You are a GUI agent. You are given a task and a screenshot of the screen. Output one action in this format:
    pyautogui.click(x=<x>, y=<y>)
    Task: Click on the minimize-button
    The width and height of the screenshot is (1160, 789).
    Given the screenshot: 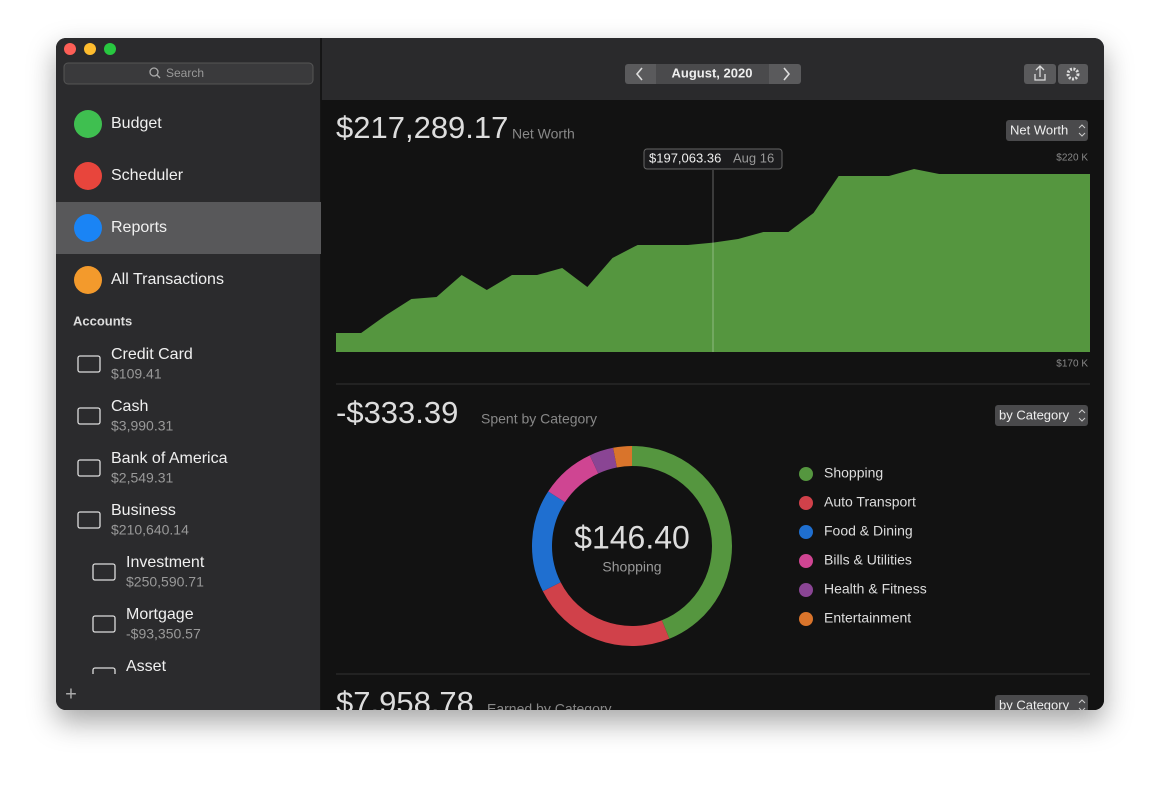 What is the action you would take?
    pyautogui.click(x=90, y=49)
    